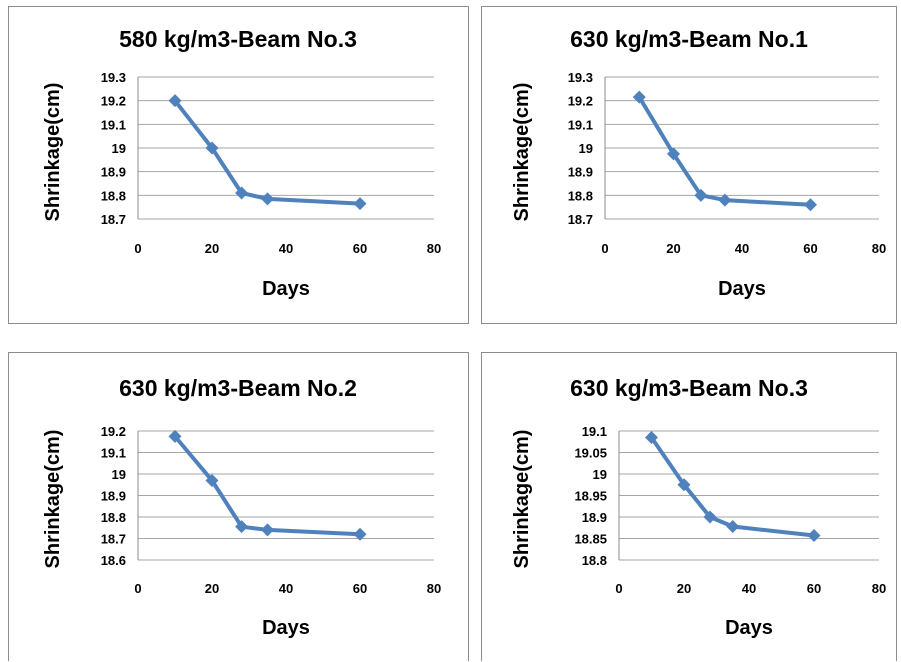 This screenshot has height=662, width=901. Describe the element at coordinates (590, 496) in the screenshot. I see `y-tick-label: 18.95` at that location.